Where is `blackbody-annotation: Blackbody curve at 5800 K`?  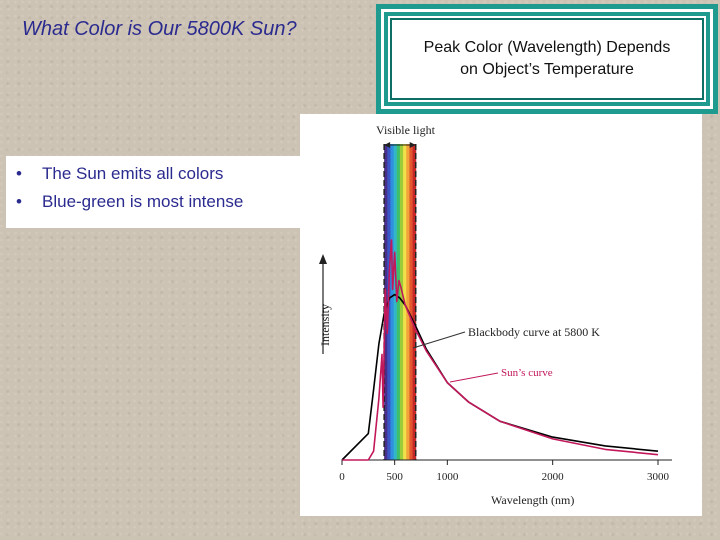 blackbody-annotation: Blackbody curve at 5800 K is located at coordinates (534, 332).